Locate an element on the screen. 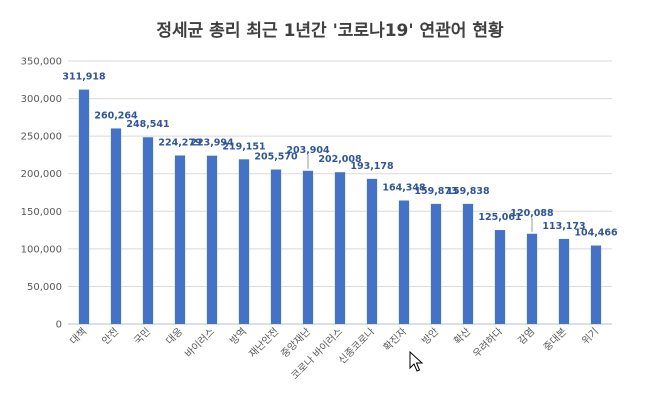  data-label: 104,466 is located at coordinates (596, 233).